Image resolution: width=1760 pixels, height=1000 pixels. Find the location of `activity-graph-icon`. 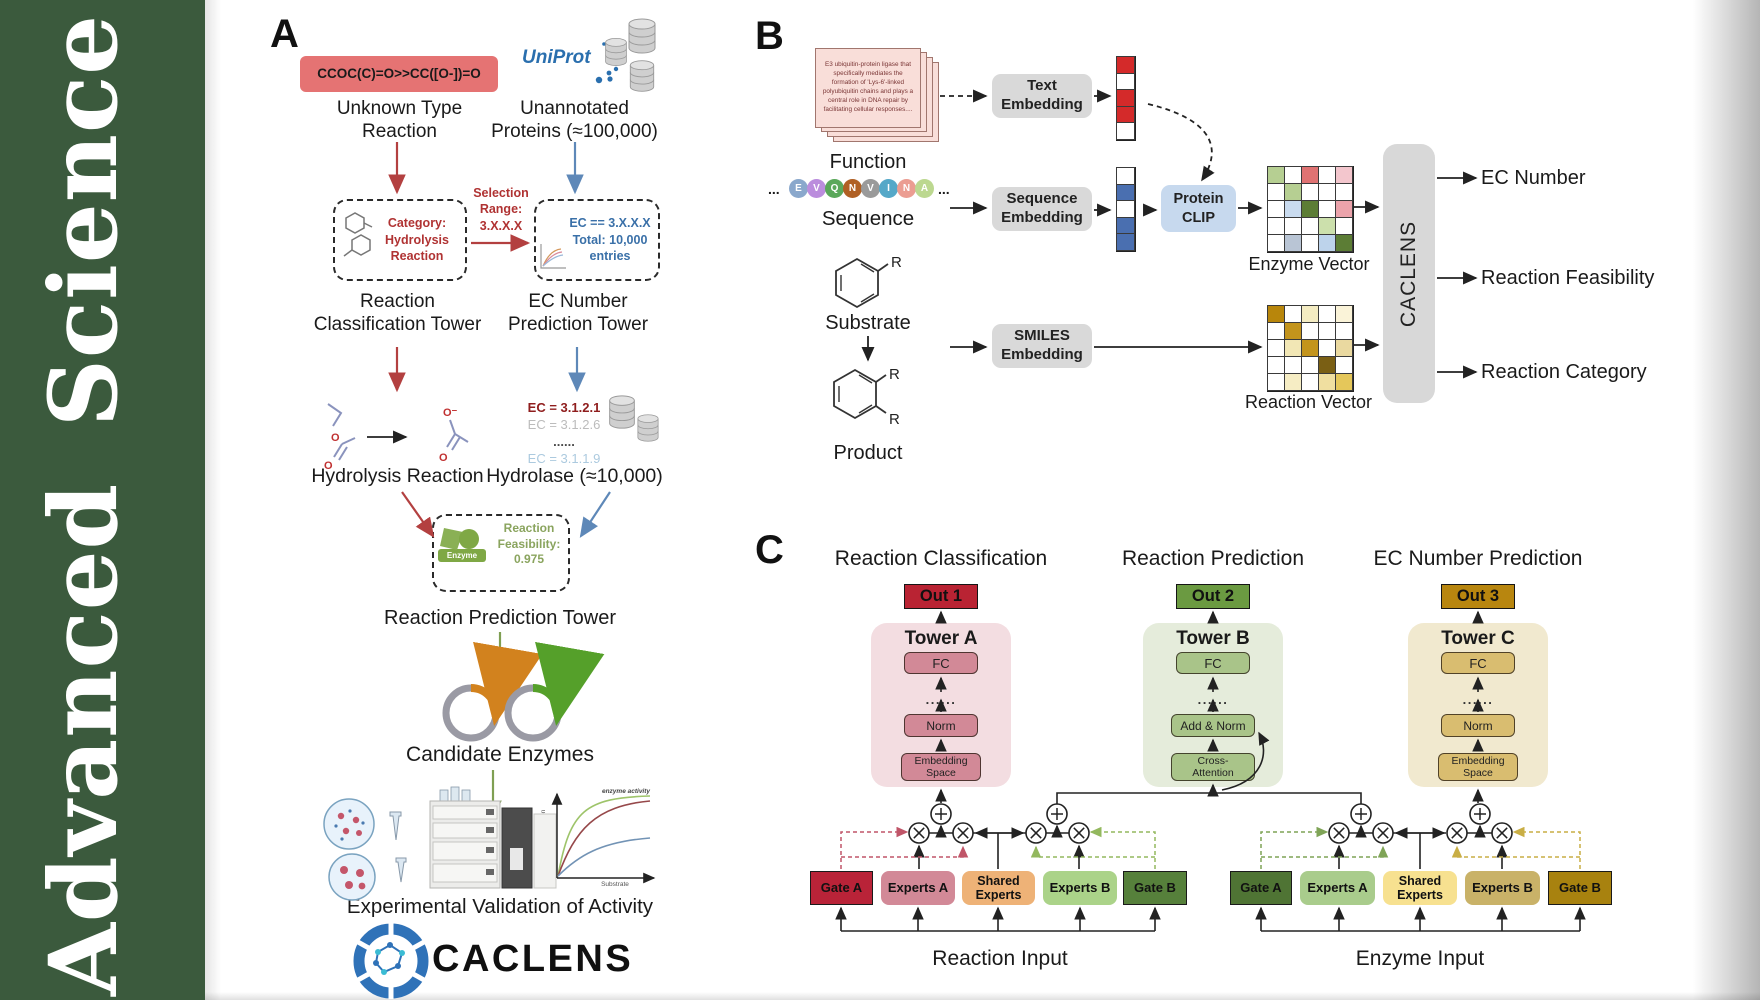

activity-graph-icon is located at coordinates (603, 838).